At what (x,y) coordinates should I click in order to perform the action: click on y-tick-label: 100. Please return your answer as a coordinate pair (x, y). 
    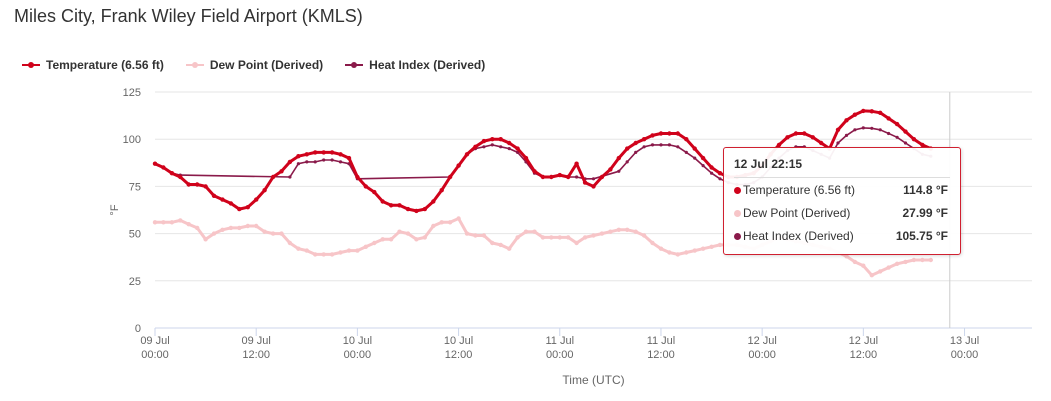
    Looking at the image, I should click on (132, 140).